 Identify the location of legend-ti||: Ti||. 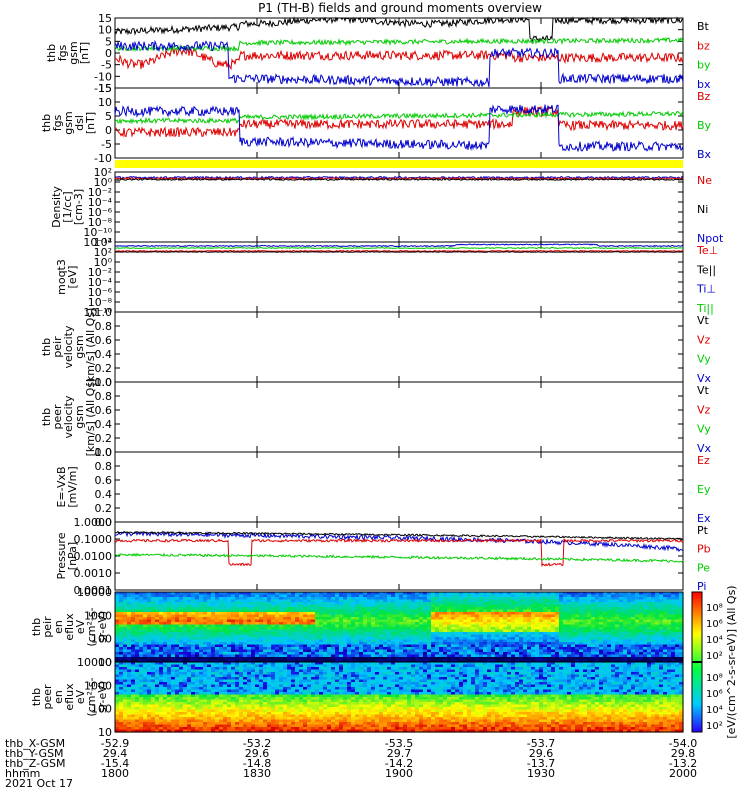
(705, 308).